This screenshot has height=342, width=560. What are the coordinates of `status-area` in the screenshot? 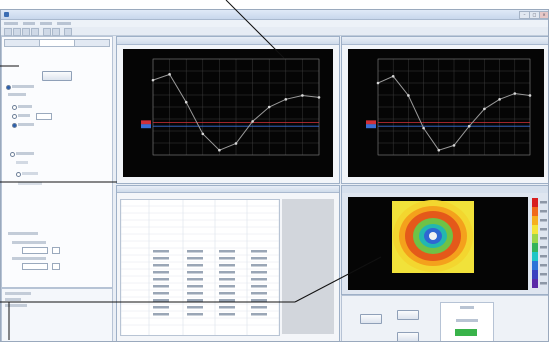 It's located at (57, 314).